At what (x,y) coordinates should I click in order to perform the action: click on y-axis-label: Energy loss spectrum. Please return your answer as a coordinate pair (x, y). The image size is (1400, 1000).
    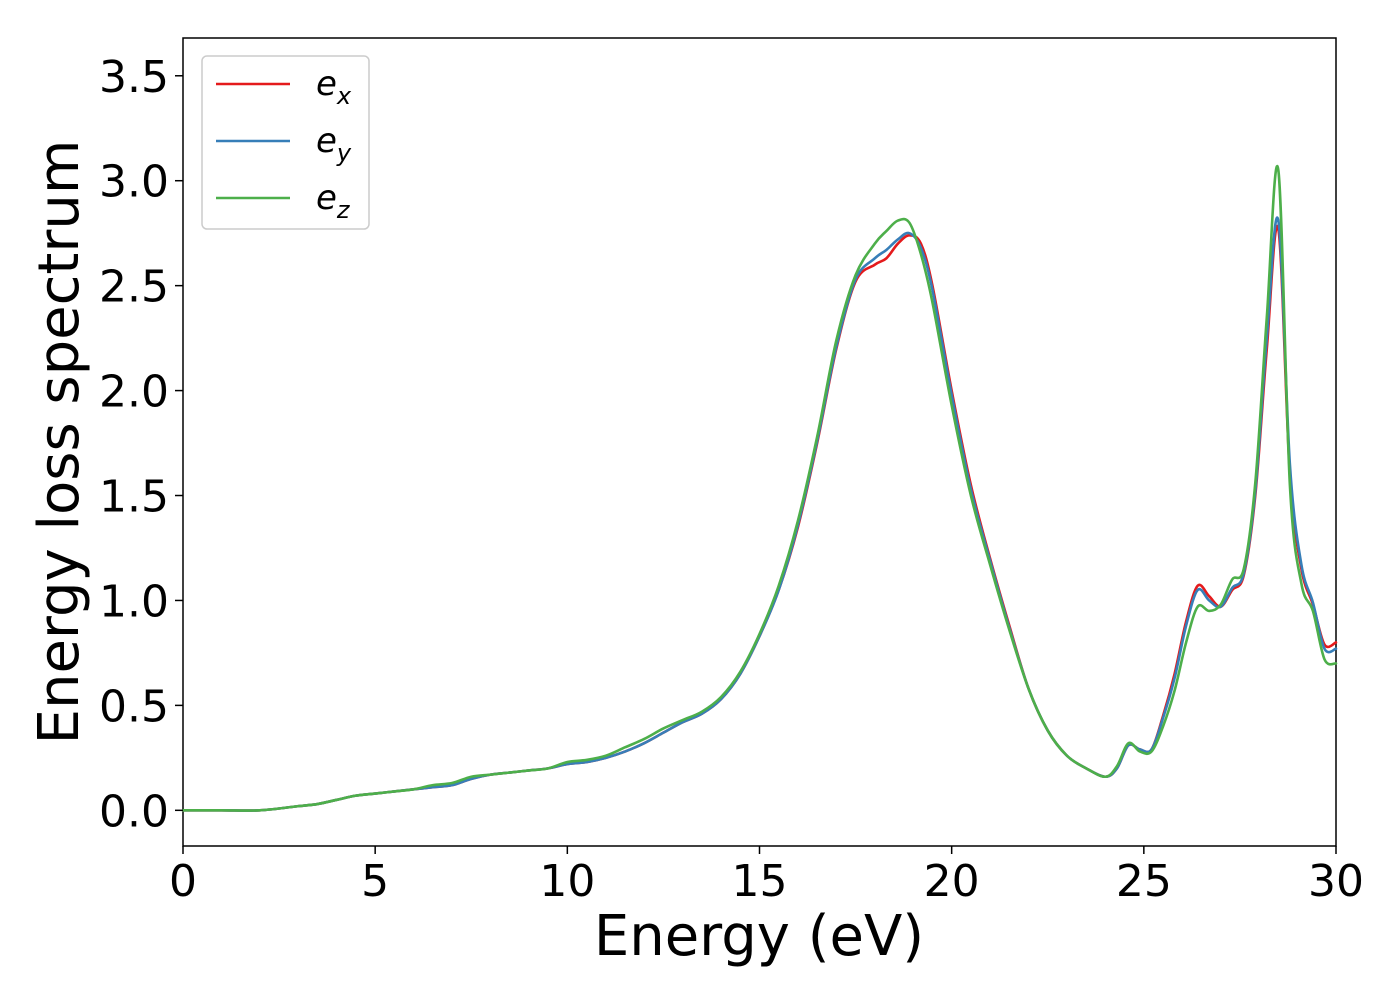
    Looking at the image, I should click on (59, 442).